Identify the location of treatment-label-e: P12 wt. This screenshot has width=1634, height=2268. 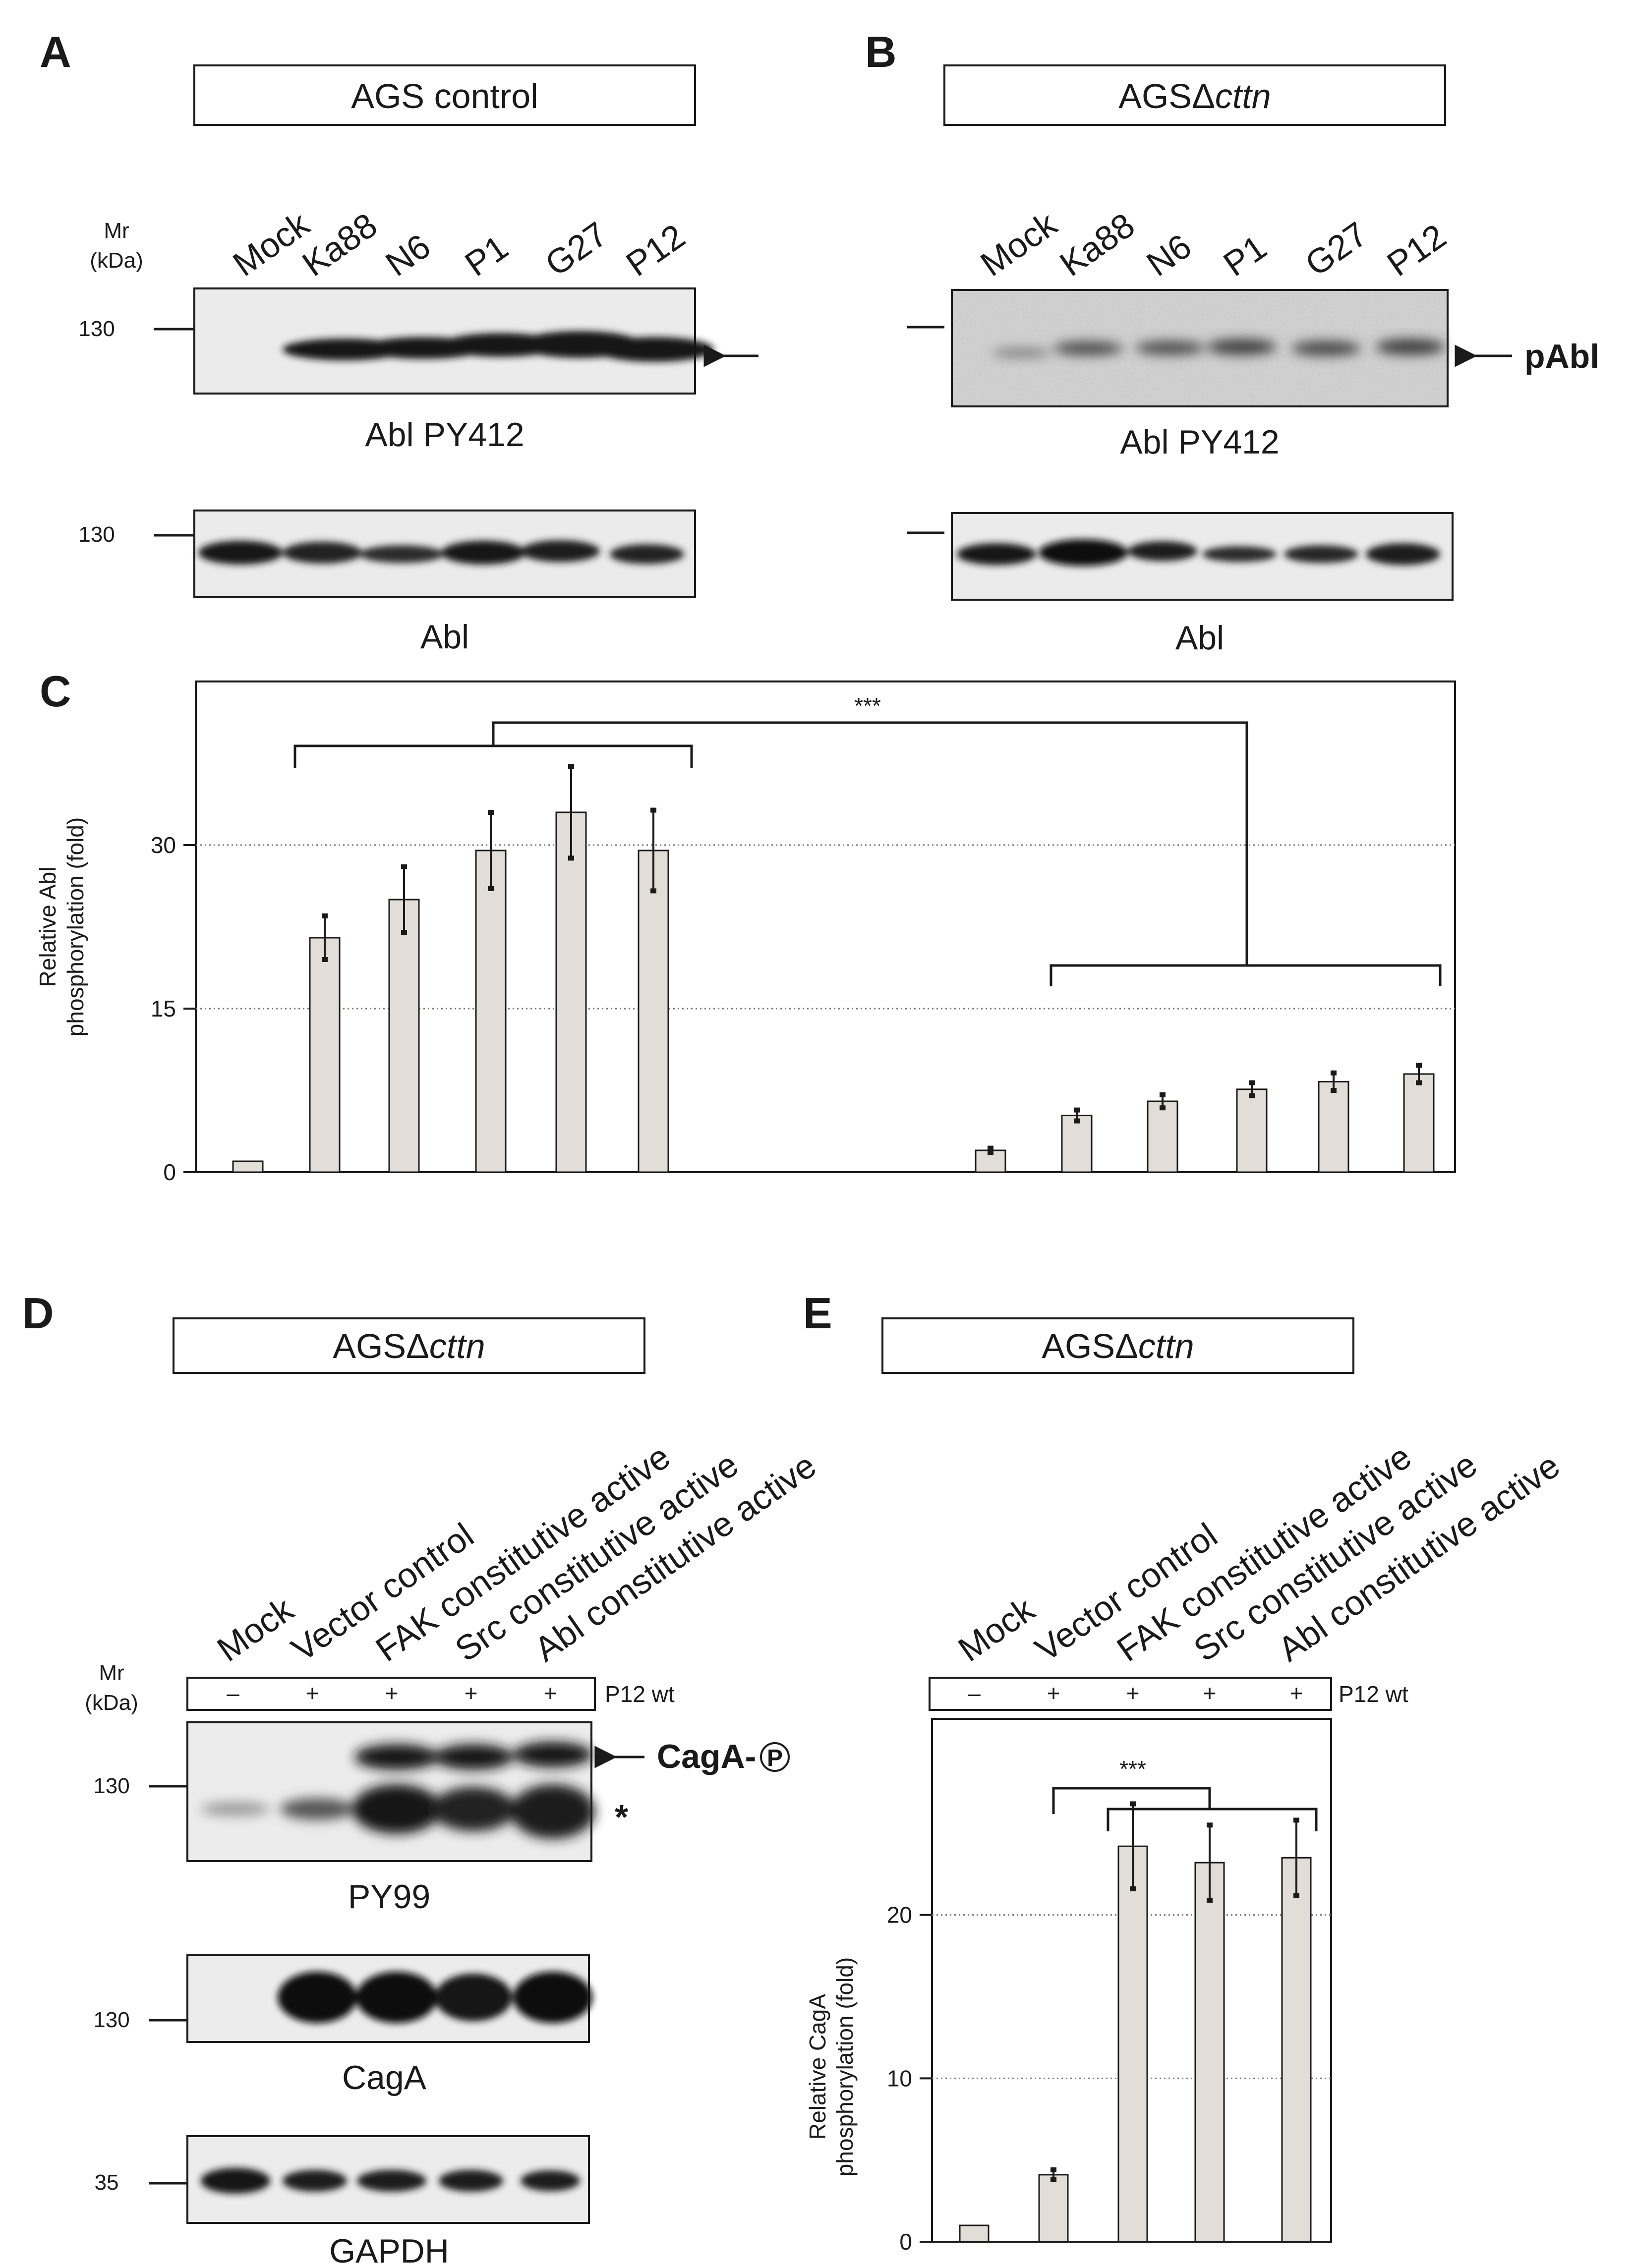
(1373, 1694).